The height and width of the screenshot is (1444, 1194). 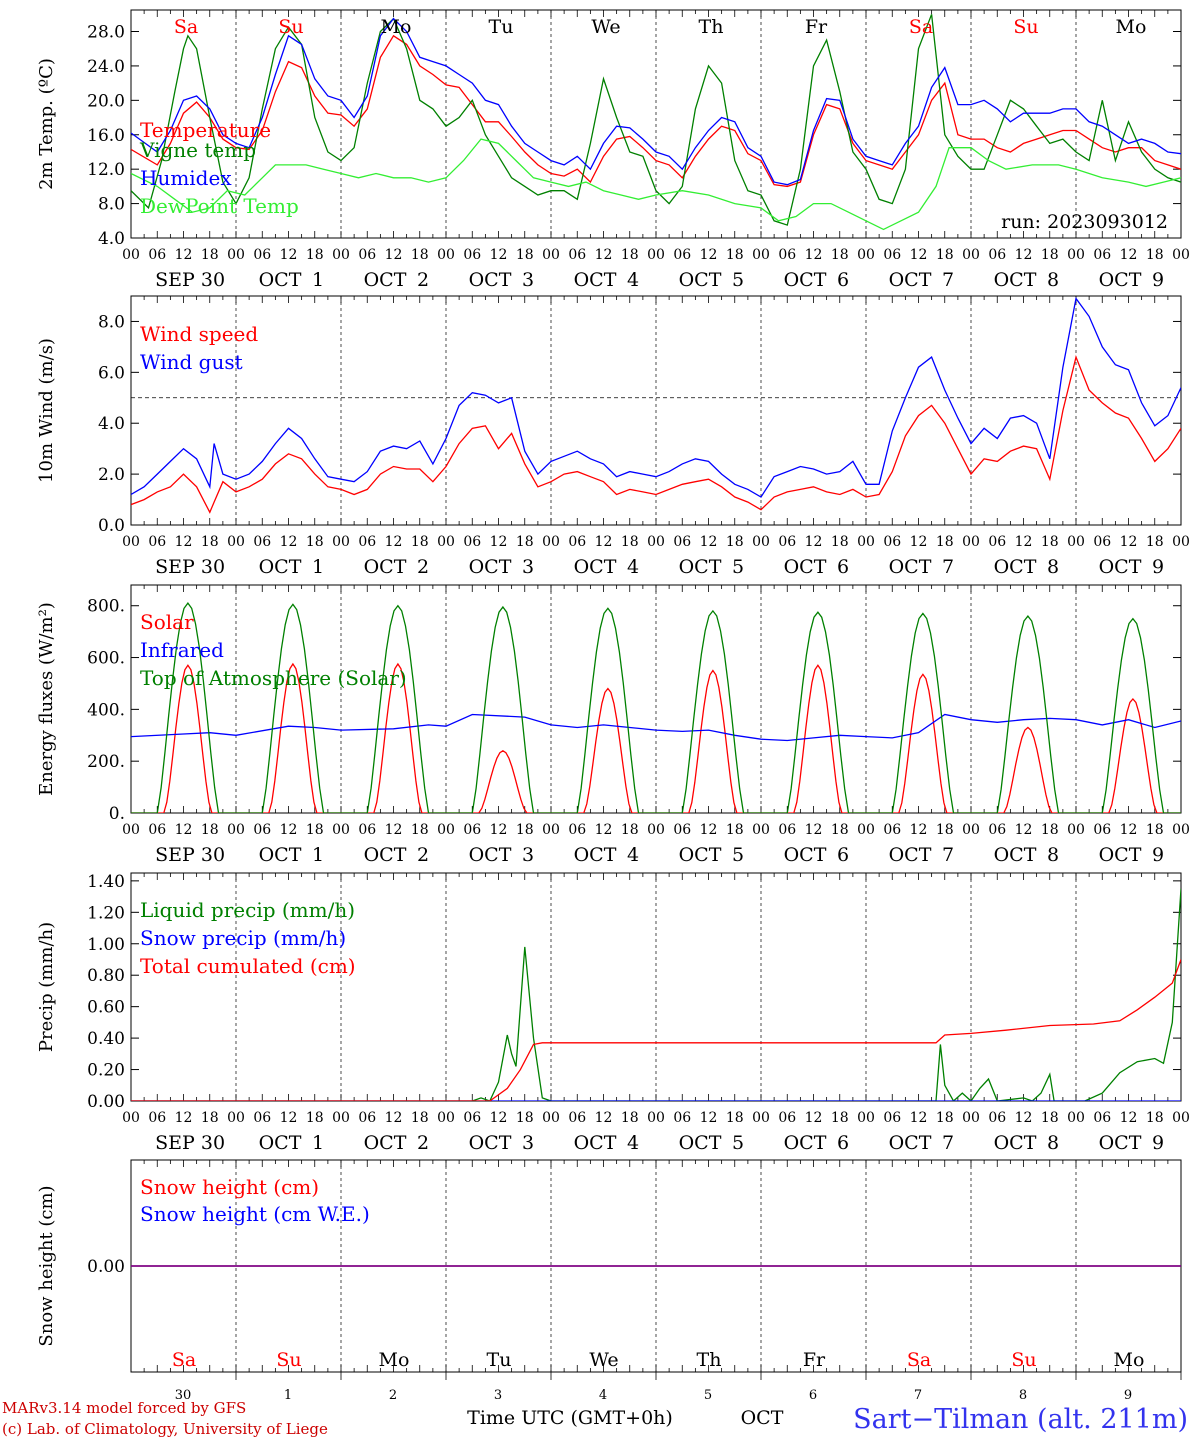 I want to click on legend-entry: DewPoint Temp, so click(x=219, y=206).